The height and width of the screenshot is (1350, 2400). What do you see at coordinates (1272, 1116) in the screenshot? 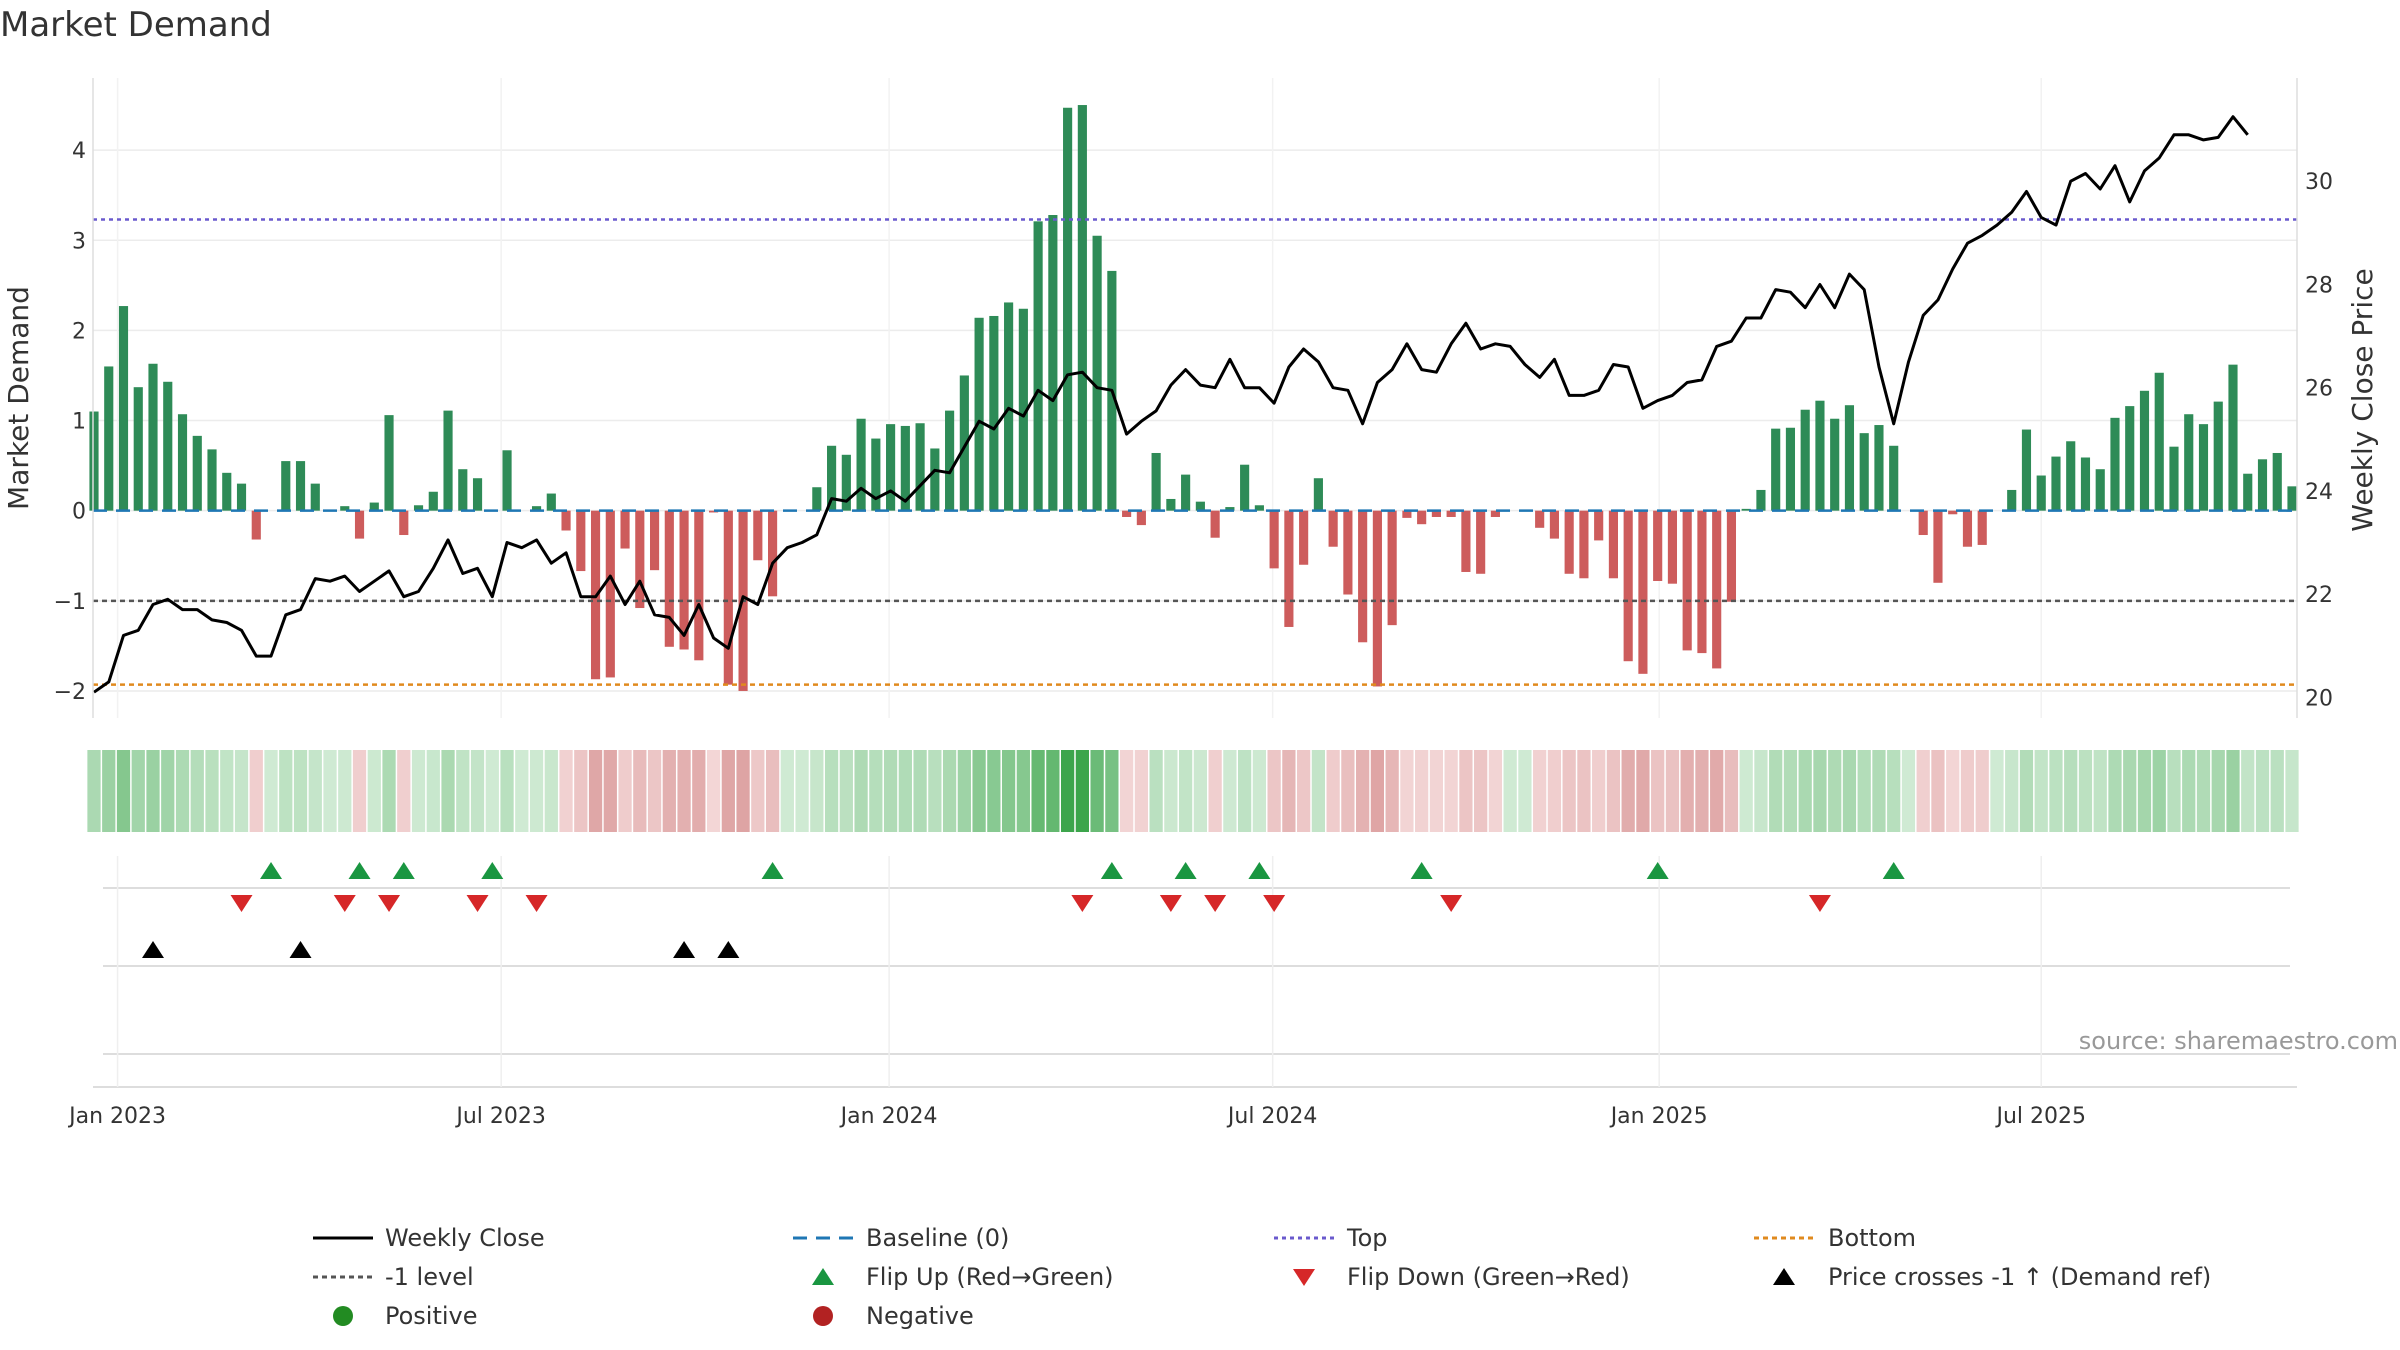
I see `x-tick-label: Jul 2024` at bounding box center [1272, 1116].